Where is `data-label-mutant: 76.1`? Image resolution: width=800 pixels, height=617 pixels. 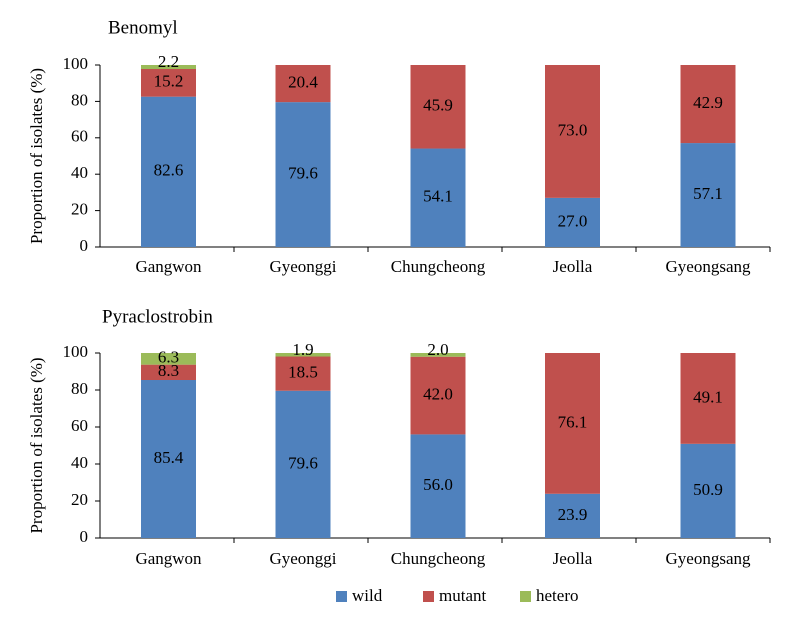 data-label-mutant: 76.1 is located at coordinates (573, 421).